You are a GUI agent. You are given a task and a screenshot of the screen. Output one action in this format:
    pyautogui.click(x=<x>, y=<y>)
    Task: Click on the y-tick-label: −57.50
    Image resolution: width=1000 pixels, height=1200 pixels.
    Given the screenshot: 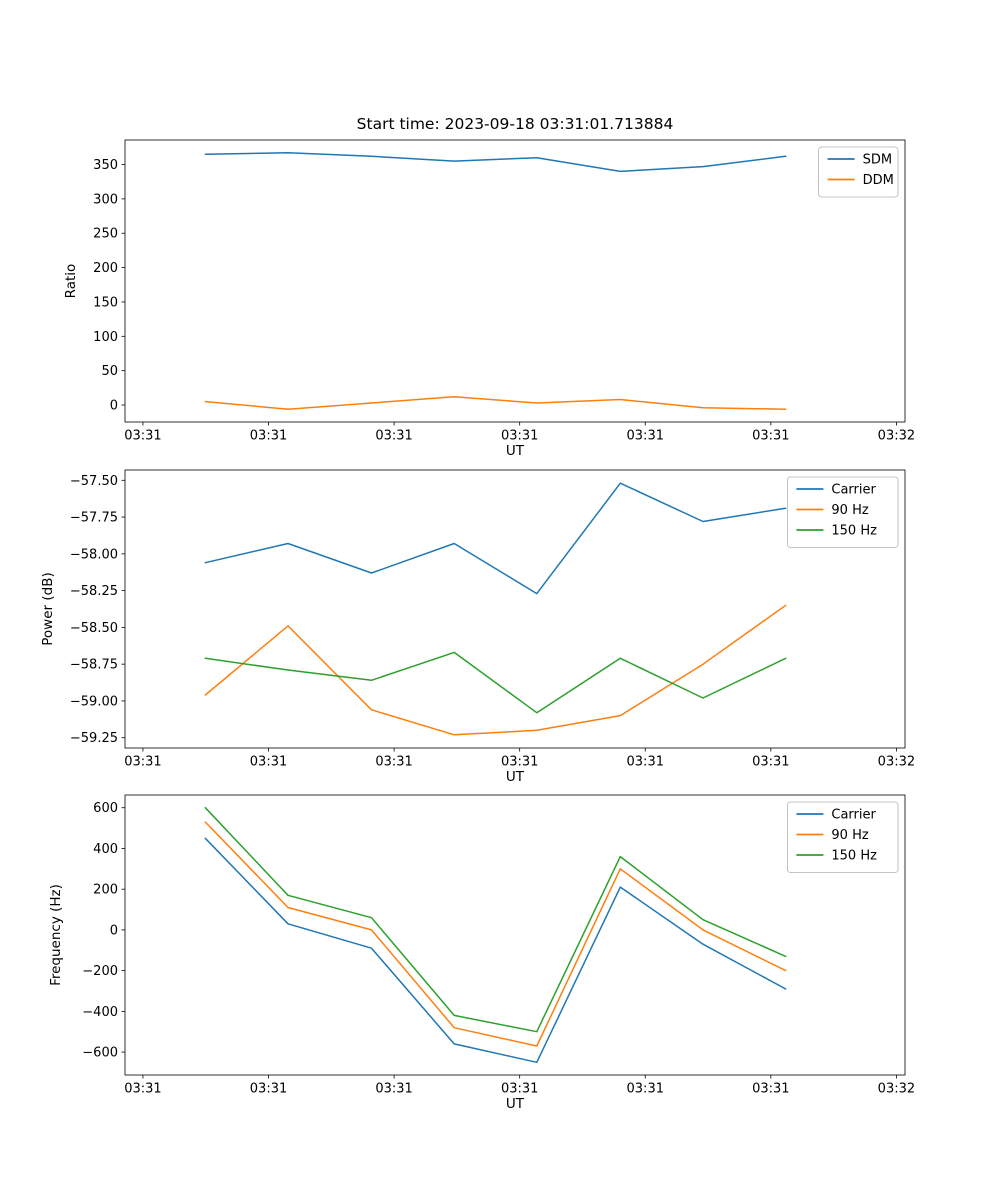 What is the action you would take?
    pyautogui.click(x=94, y=481)
    